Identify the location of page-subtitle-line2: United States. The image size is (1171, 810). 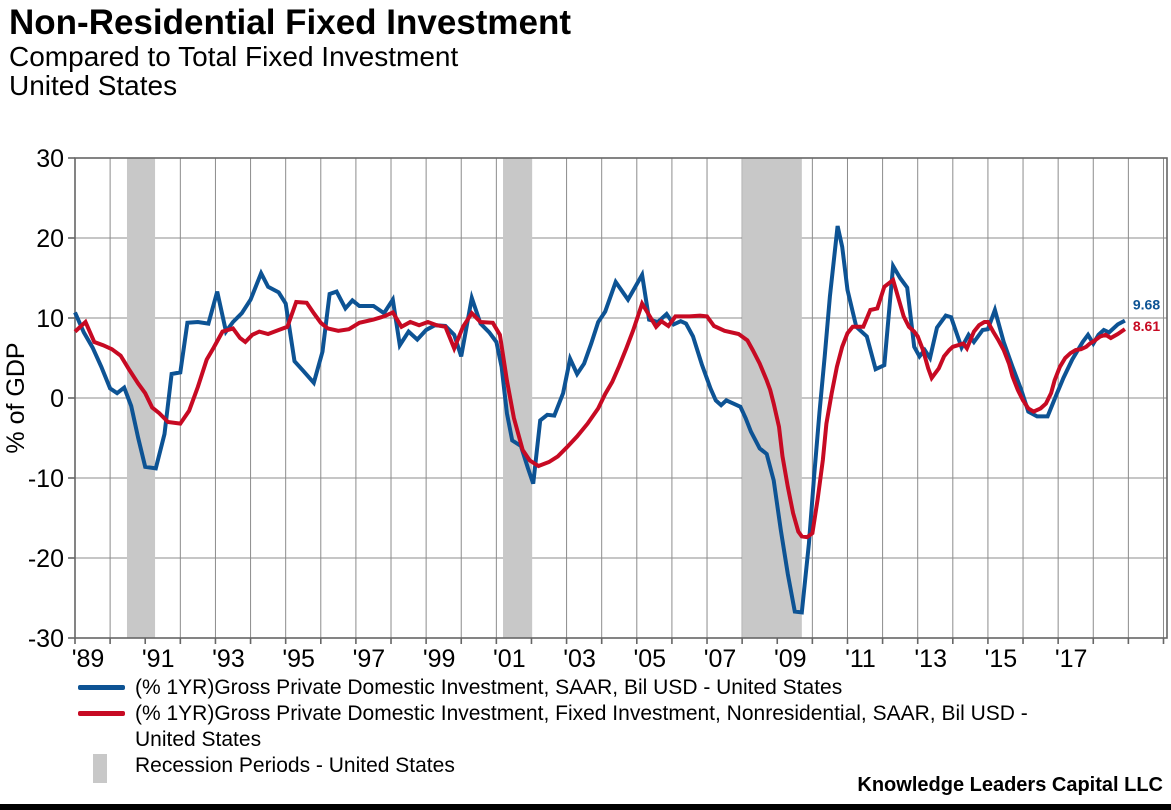
(93, 85).